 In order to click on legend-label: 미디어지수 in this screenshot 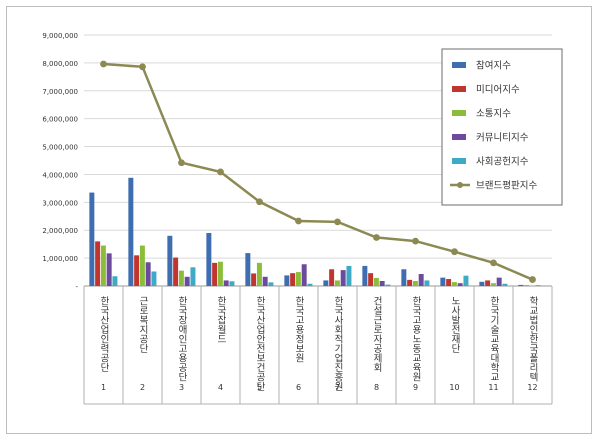, I will do `click(498, 90)`.